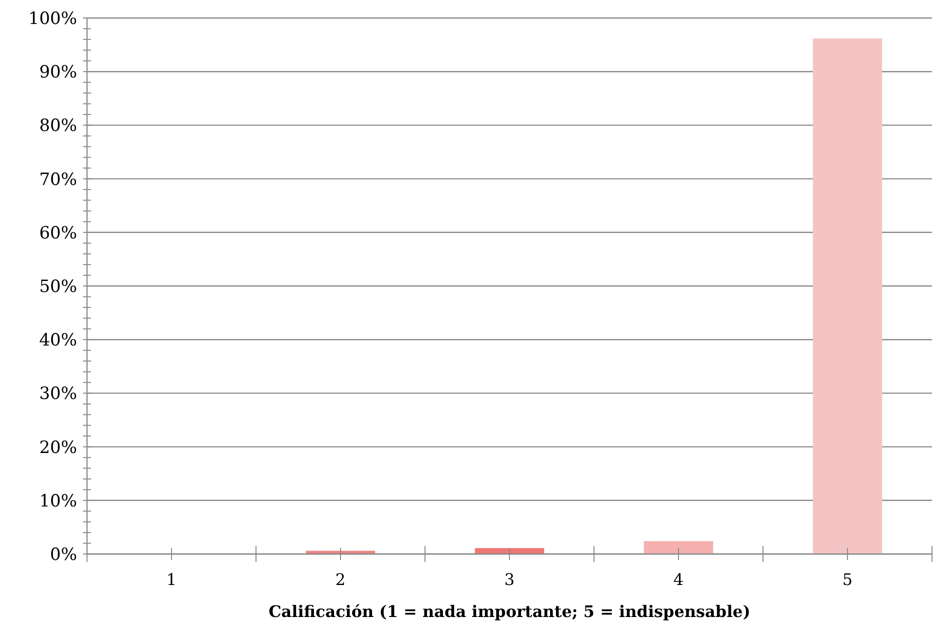 The image size is (938, 631). What do you see at coordinates (509, 611) in the screenshot?
I see `x-axis-title: Calificación (1 = nada importante; 5 = indispensable)` at bounding box center [509, 611].